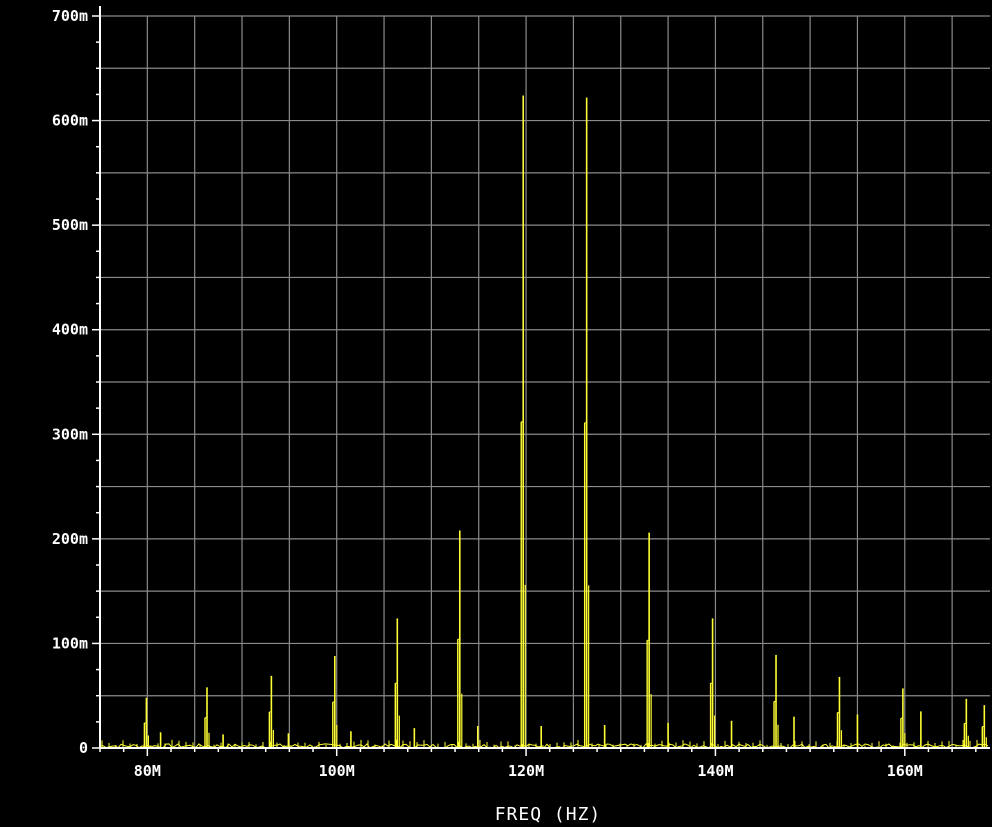 This screenshot has width=992, height=827. Describe the element at coordinates (70, 225) in the screenshot. I see `y-tick-label: 500m` at that location.